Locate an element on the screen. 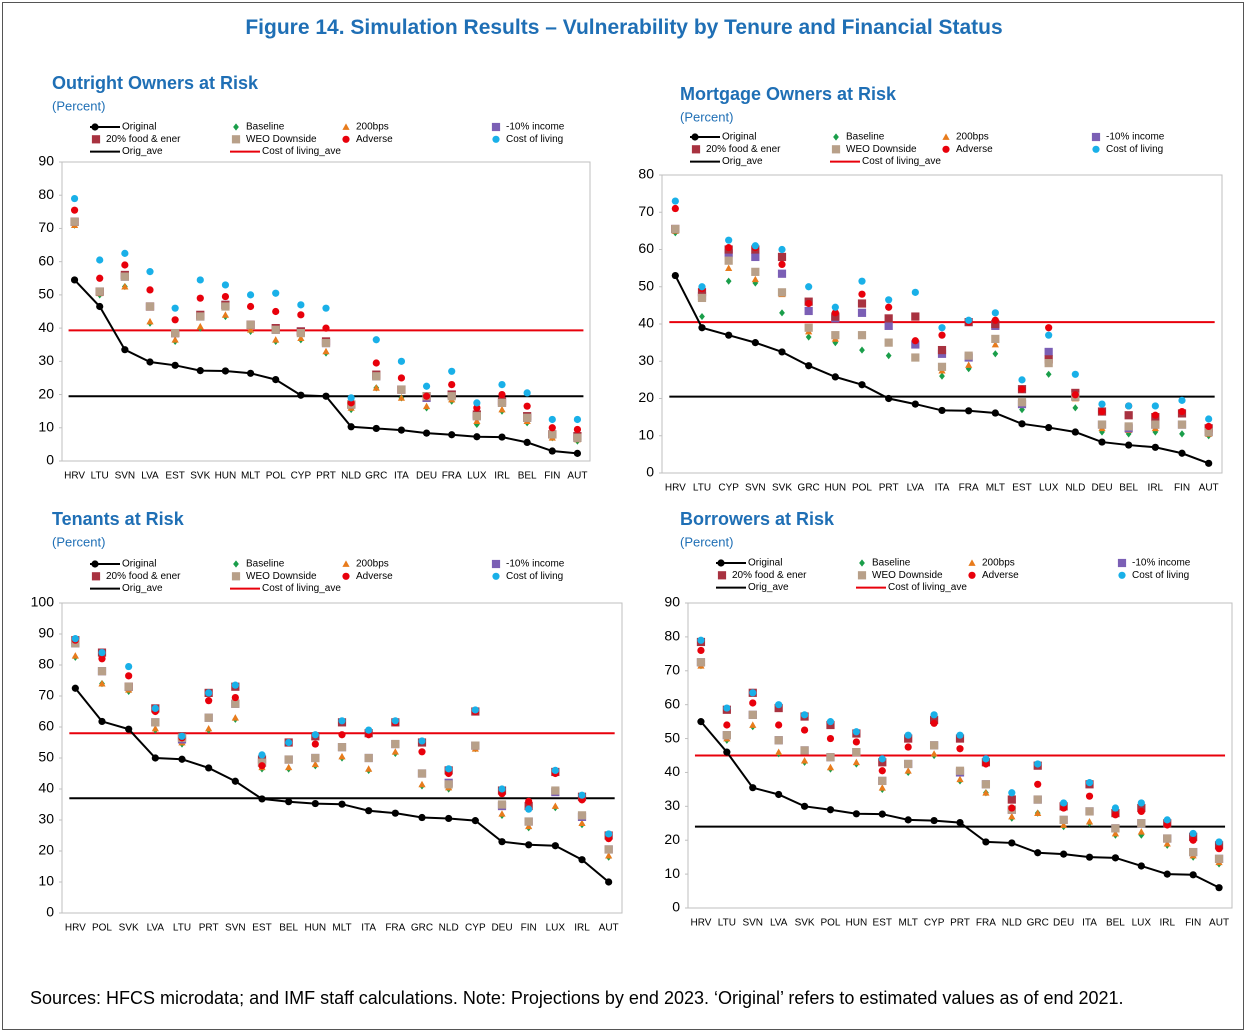  plot-area is located at coordinates (326, 311).